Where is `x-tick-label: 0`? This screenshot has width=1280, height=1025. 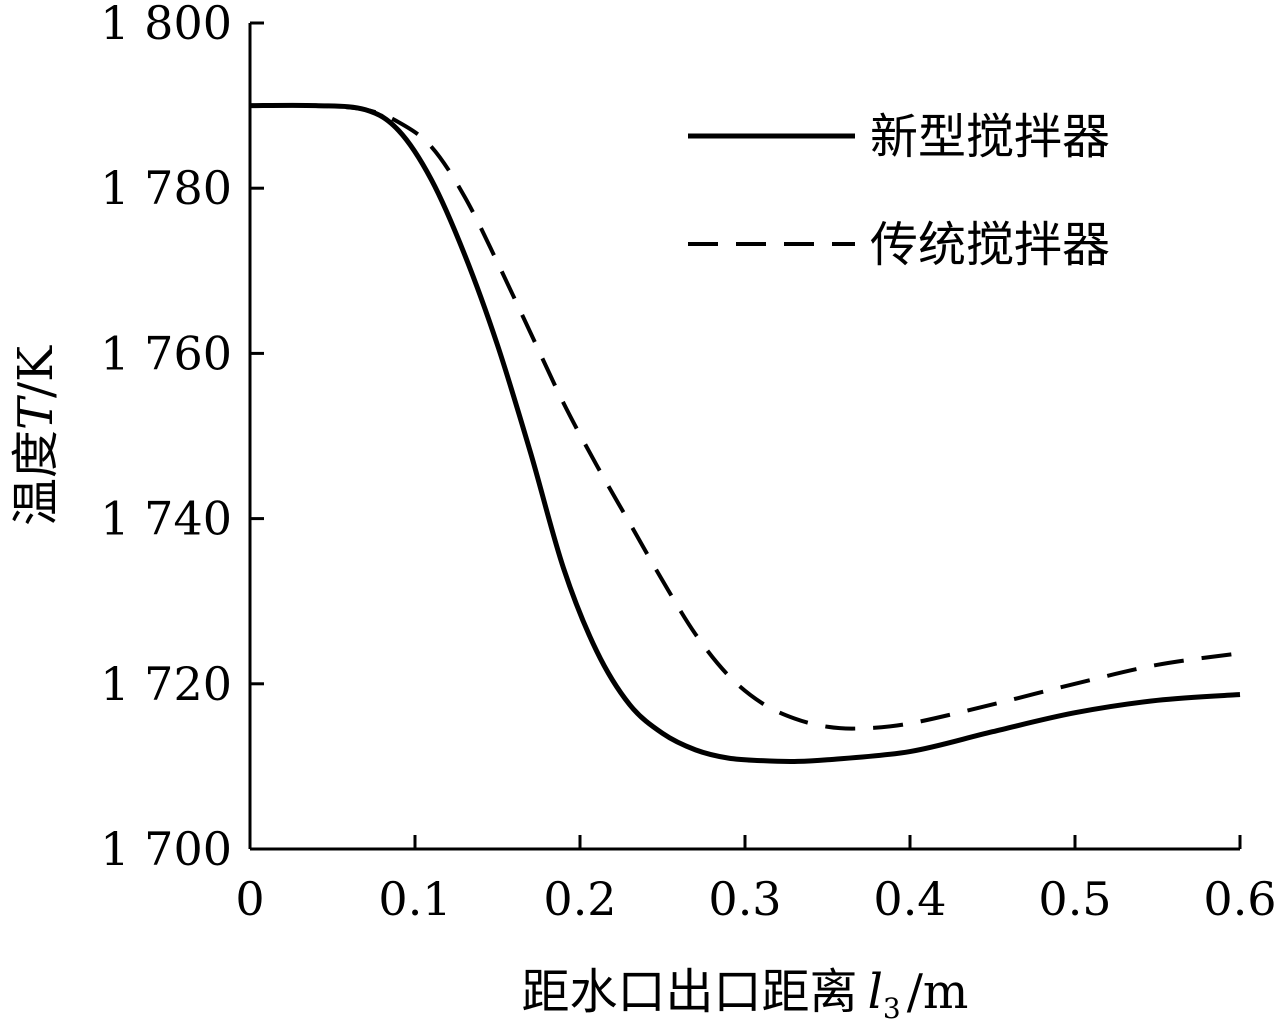
x-tick-label: 0 is located at coordinates (249, 899).